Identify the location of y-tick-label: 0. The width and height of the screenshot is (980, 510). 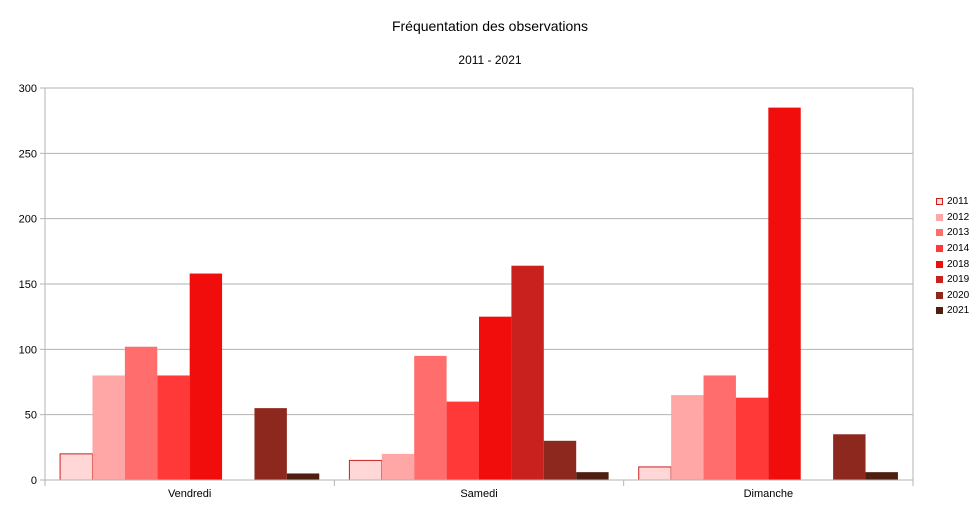
(34, 481).